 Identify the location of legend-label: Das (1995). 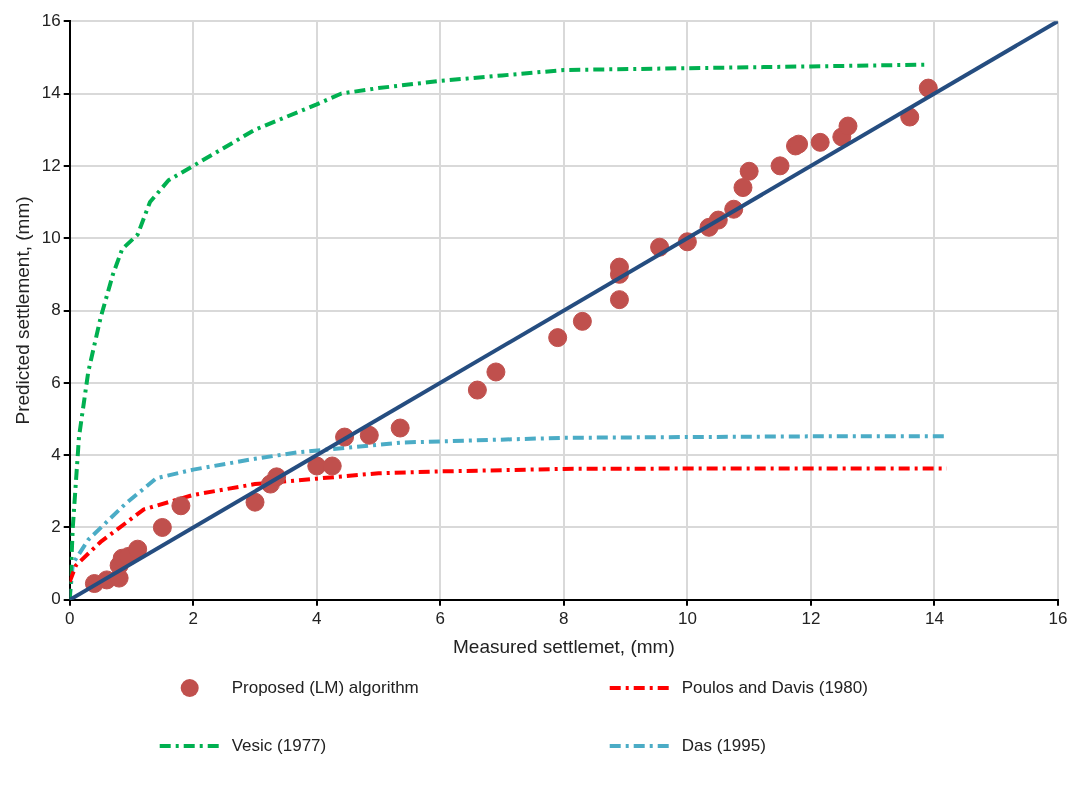
(723, 745).